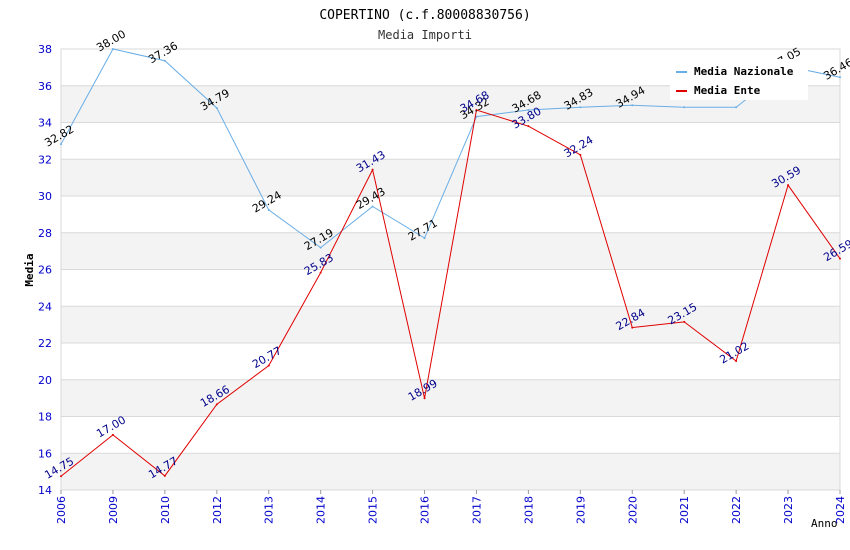 This screenshot has height=550, width=850. What do you see at coordinates (580, 510) in the screenshot?
I see `x-tick-label: 2019` at bounding box center [580, 510].